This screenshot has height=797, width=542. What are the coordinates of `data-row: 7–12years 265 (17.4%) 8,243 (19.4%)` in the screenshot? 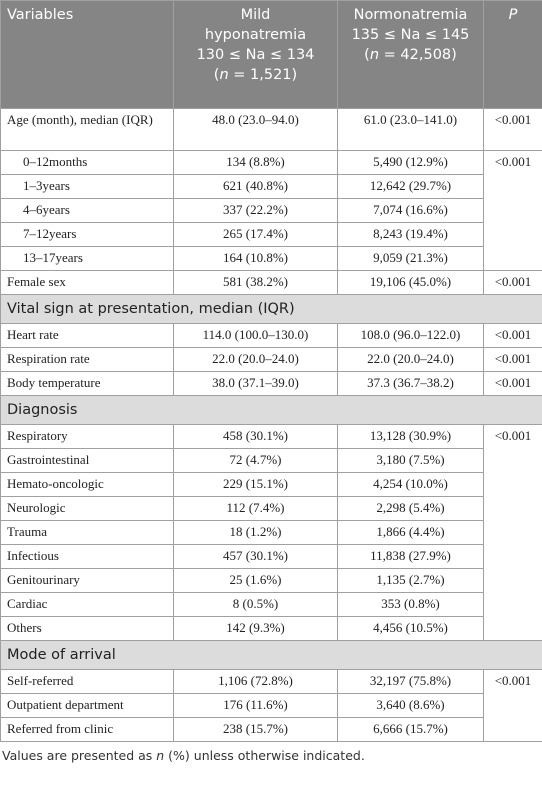 It's located at (271, 234).